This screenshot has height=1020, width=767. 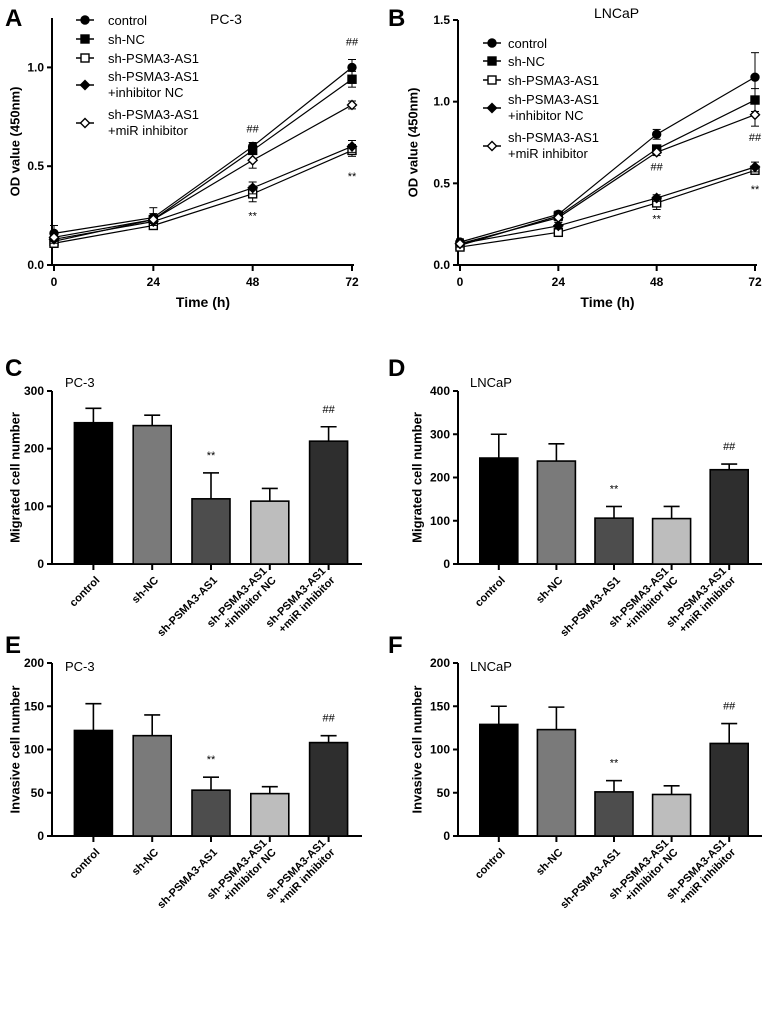 I want to click on y-tick-label: 150, so click(x=34, y=706).